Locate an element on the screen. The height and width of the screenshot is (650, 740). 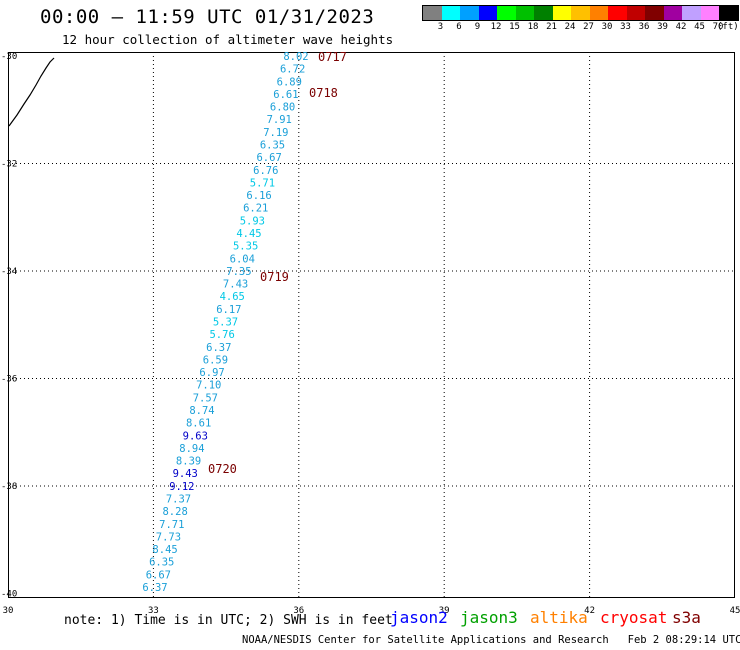
swh-value: 7.71 is located at coordinates (171, 525).